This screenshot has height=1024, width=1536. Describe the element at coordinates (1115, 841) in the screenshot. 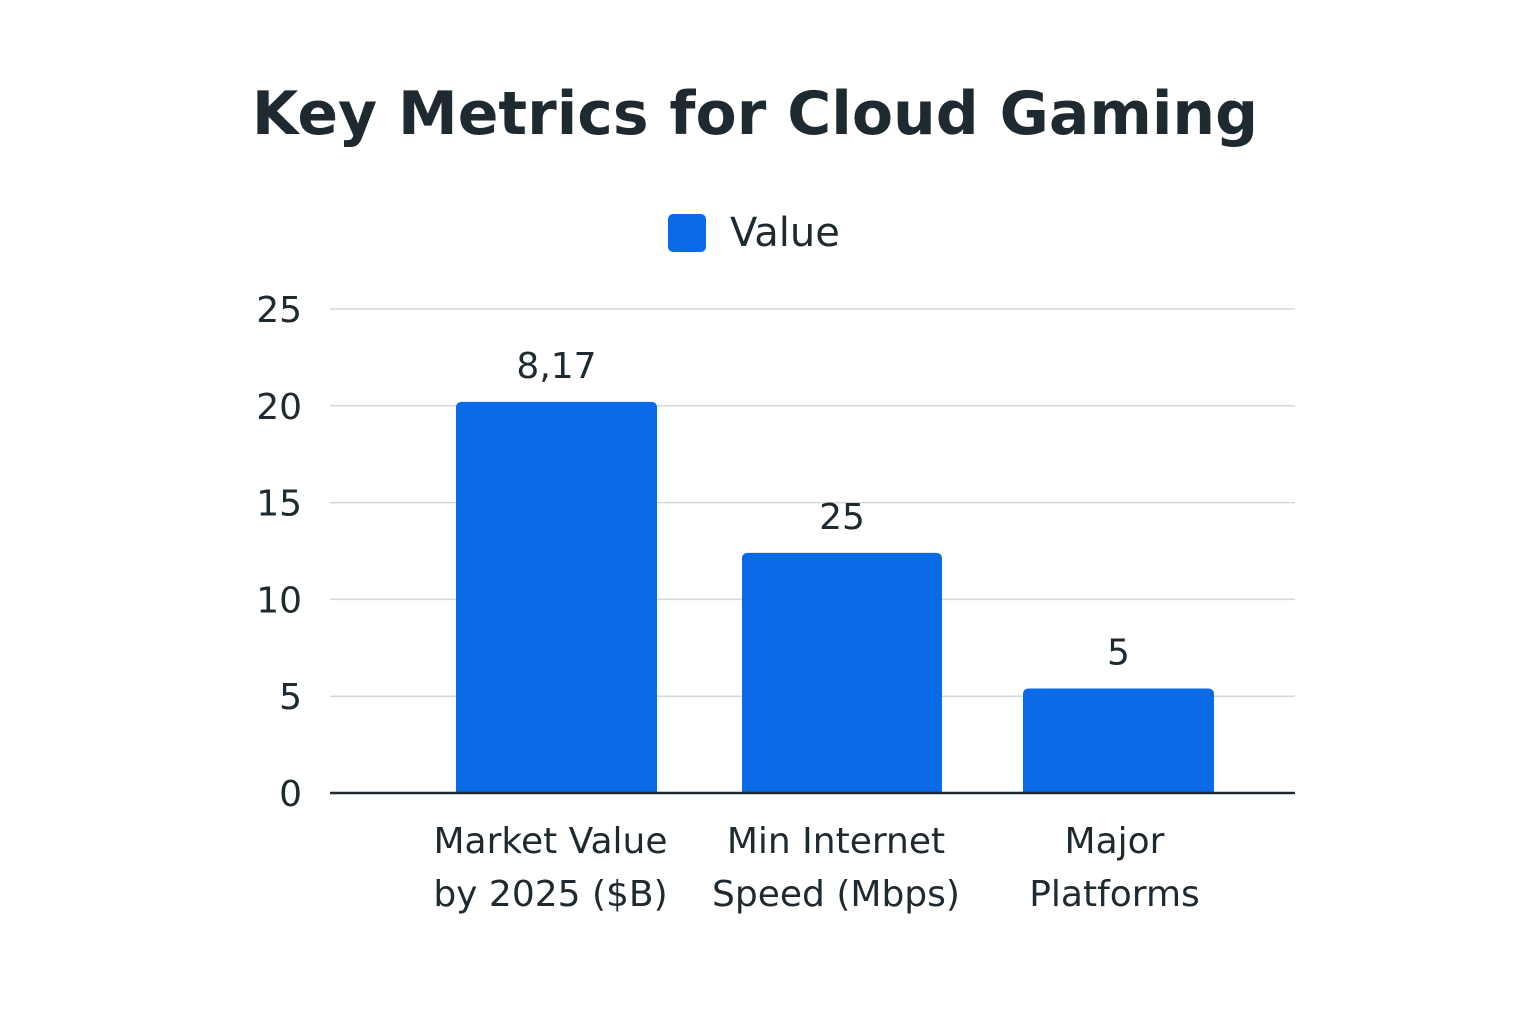

I see `category-label: Major` at that location.